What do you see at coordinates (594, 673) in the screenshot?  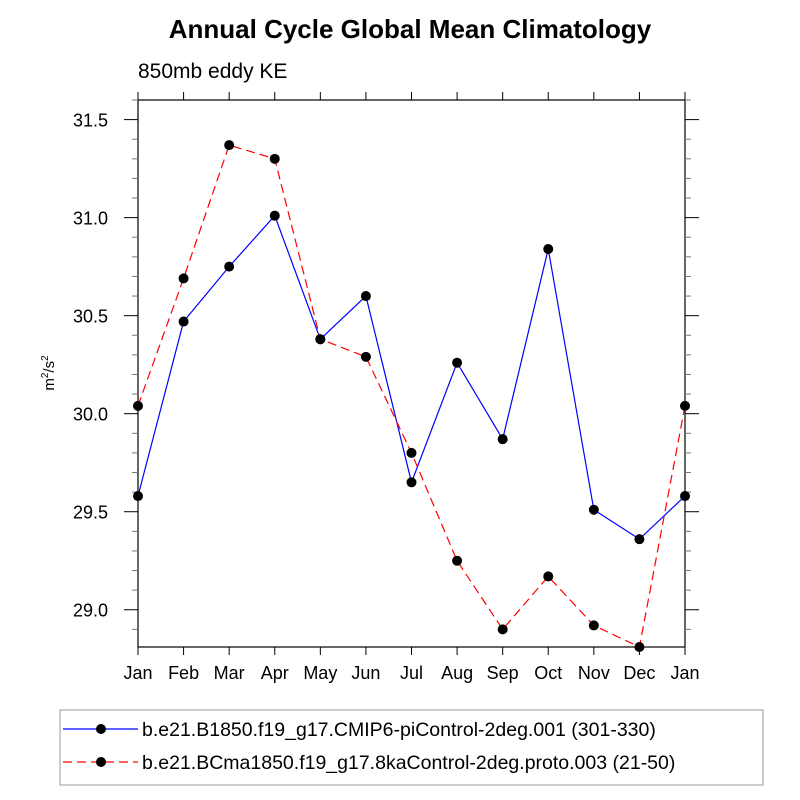 I see `x-tick-label: Nov` at bounding box center [594, 673].